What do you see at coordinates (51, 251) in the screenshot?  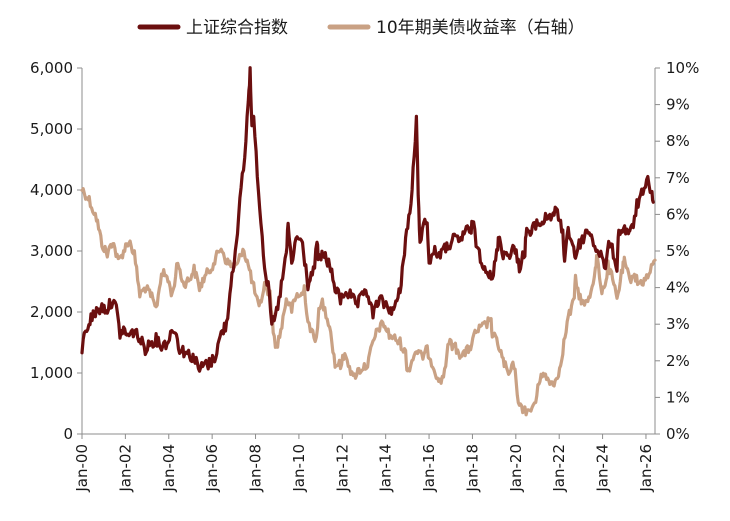 I see `left-tick-label: 3,000` at bounding box center [51, 251].